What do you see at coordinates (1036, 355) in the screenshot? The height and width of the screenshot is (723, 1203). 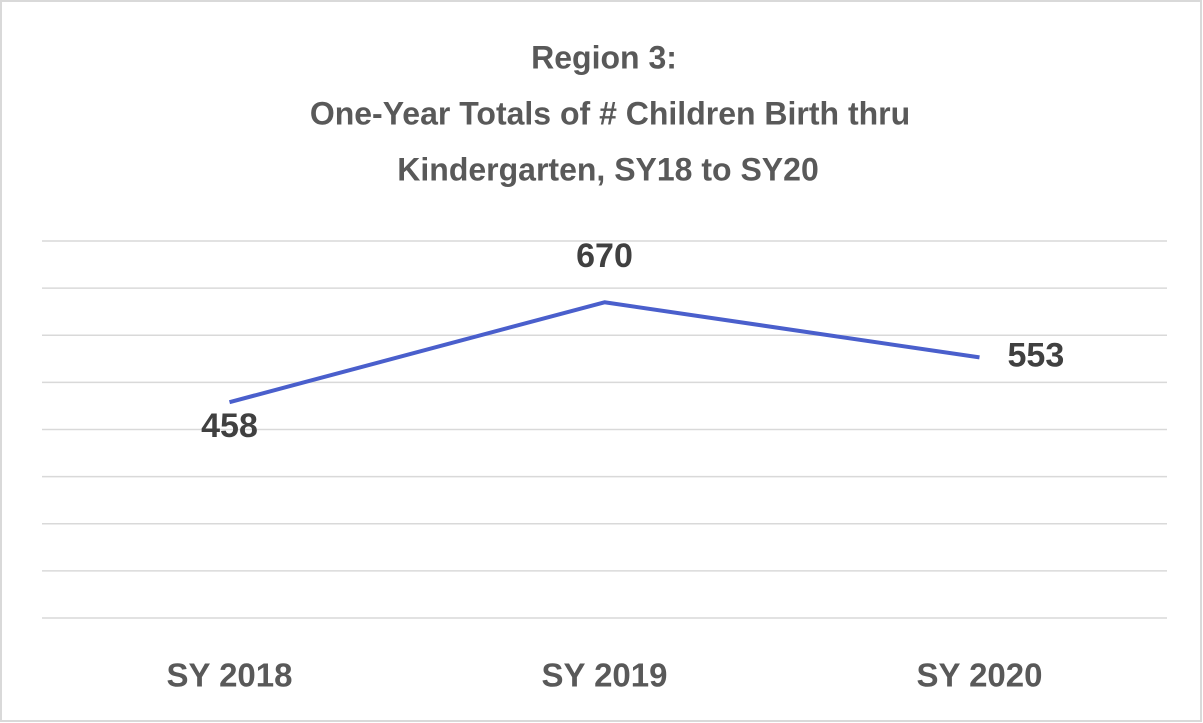 I see `data-label: 553` at bounding box center [1036, 355].